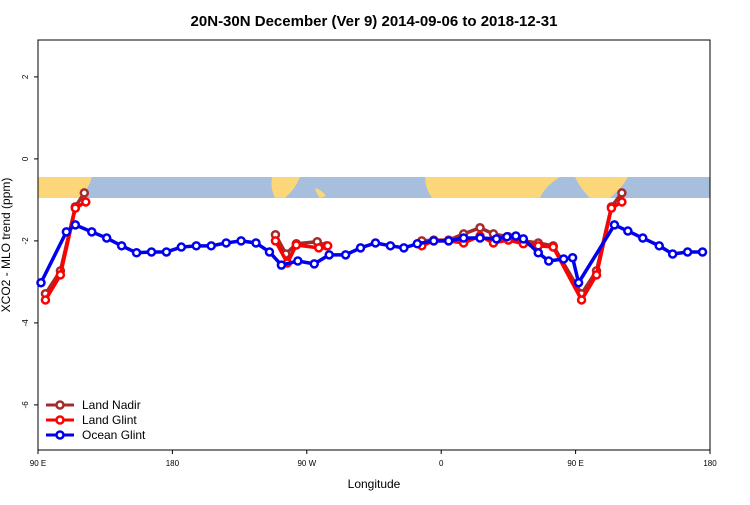  Describe the element at coordinates (25, 241) in the screenshot. I see `y-tick-label: -2` at that location.